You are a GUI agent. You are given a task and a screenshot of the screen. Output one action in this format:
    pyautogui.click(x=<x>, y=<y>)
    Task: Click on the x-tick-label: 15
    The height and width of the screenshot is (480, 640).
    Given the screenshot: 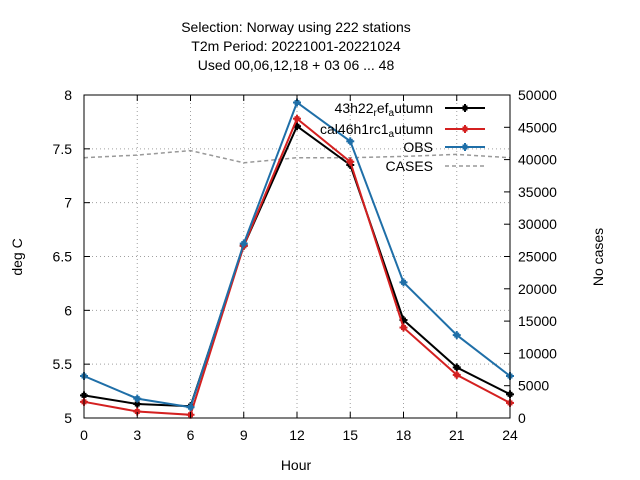 What is the action you would take?
    pyautogui.click(x=350, y=435)
    